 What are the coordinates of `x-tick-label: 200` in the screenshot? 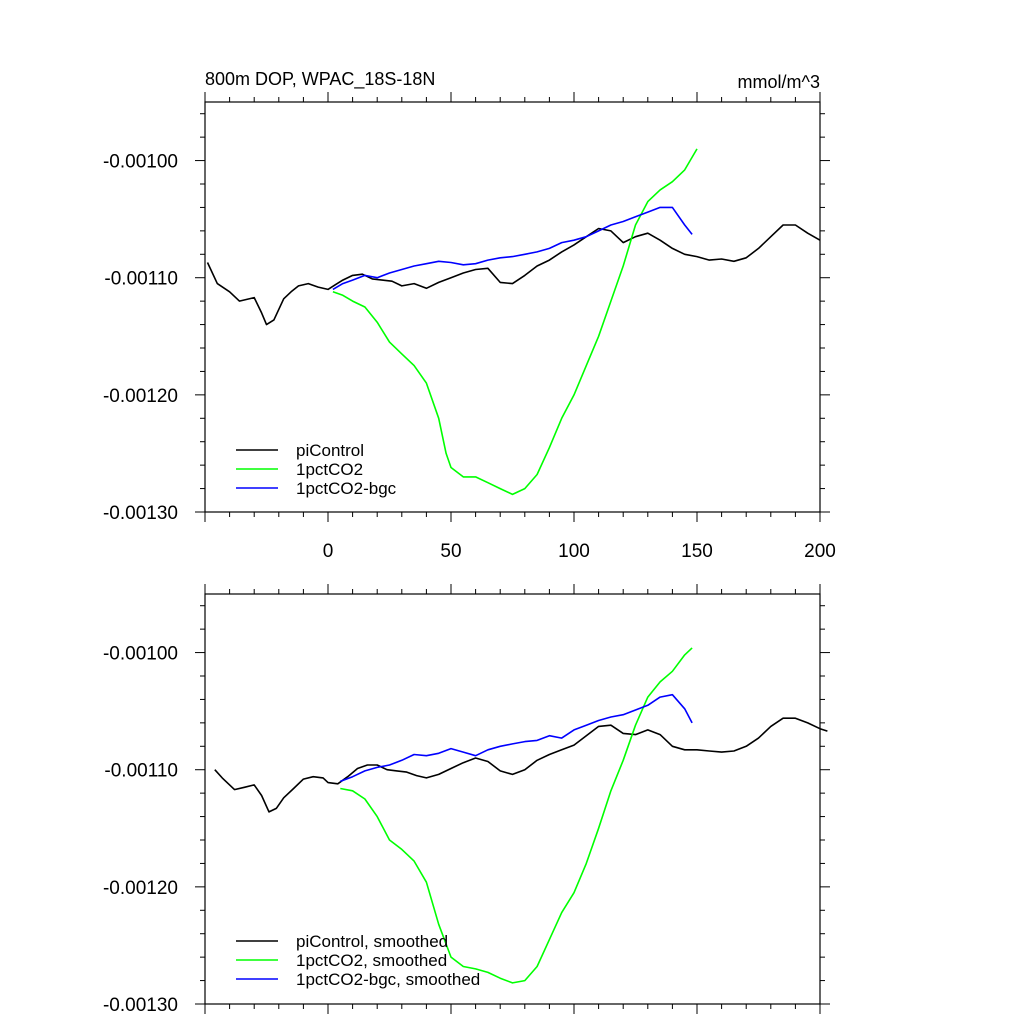 It's located at (820, 551).